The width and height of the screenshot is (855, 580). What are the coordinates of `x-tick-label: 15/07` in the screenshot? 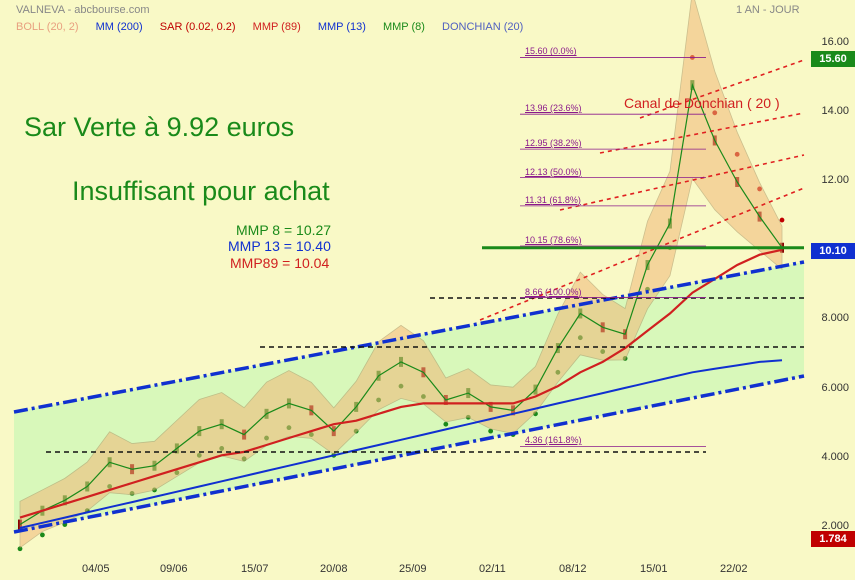 It's located at (255, 569).